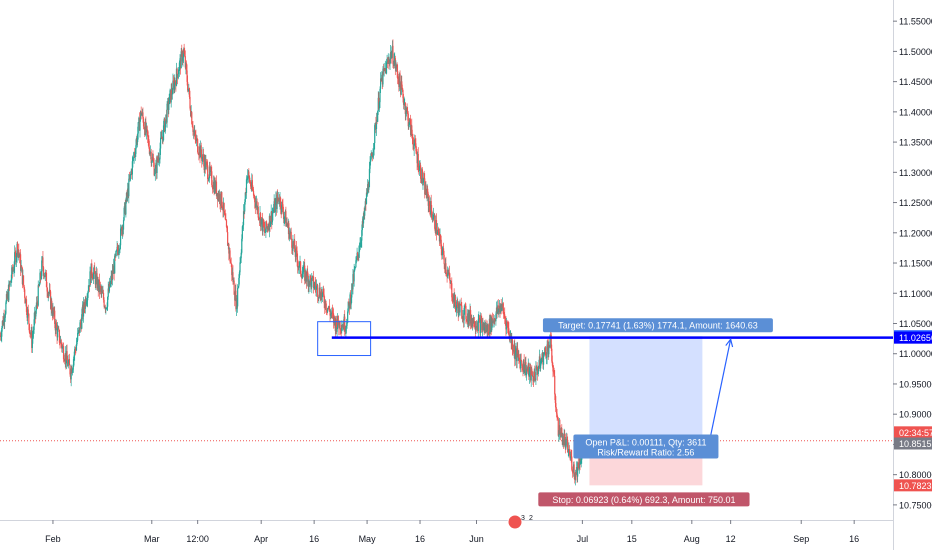 The width and height of the screenshot is (932, 555). What do you see at coordinates (915, 112) in the screenshot?
I see `y-tick-label: 11.40000` at bounding box center [915, 112].